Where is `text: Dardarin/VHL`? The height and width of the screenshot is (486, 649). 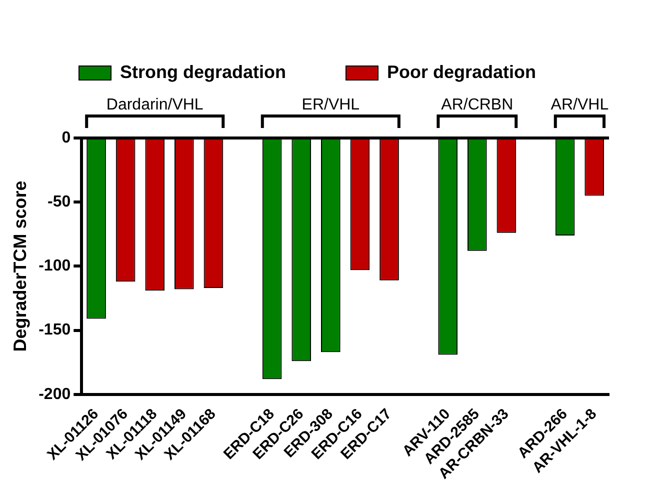 text: Dardarin/VHL is located at coordinates (155, 105).